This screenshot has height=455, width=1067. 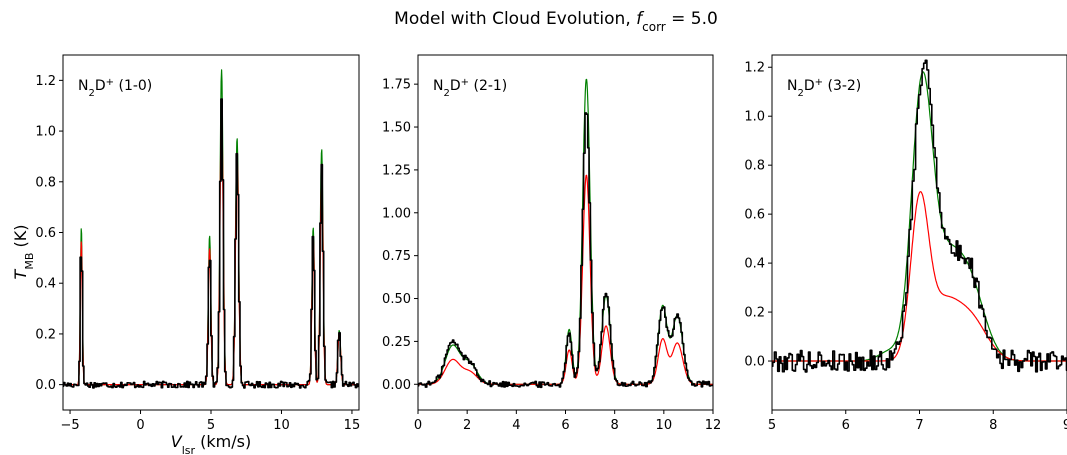 I want to click on x-tick-label: 9, so click(x=1065, y=425).